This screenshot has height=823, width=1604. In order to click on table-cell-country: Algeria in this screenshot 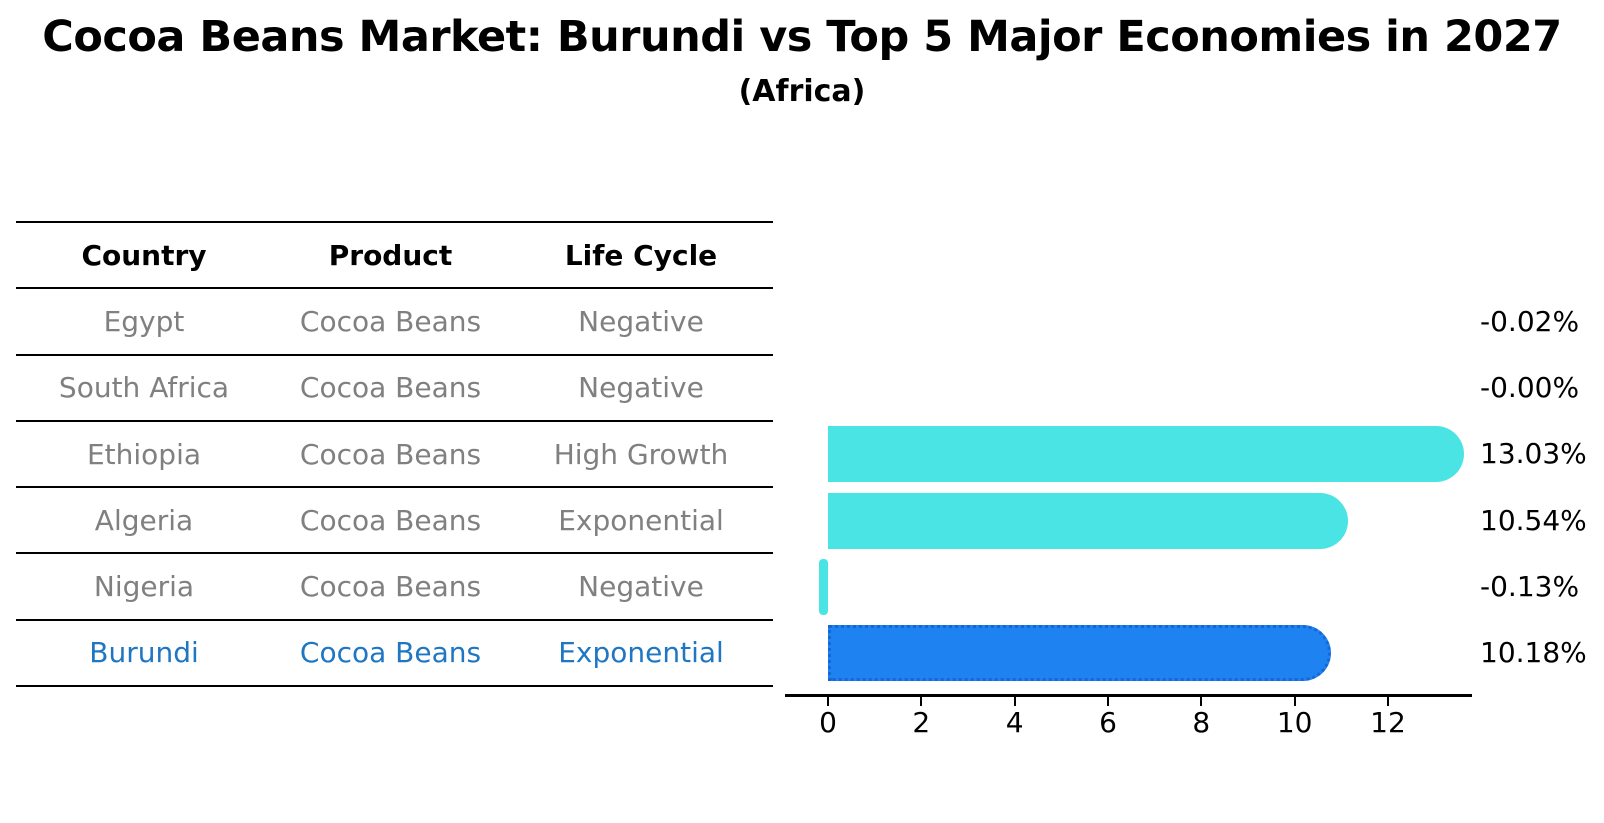, I will do `click(144, 520)`.